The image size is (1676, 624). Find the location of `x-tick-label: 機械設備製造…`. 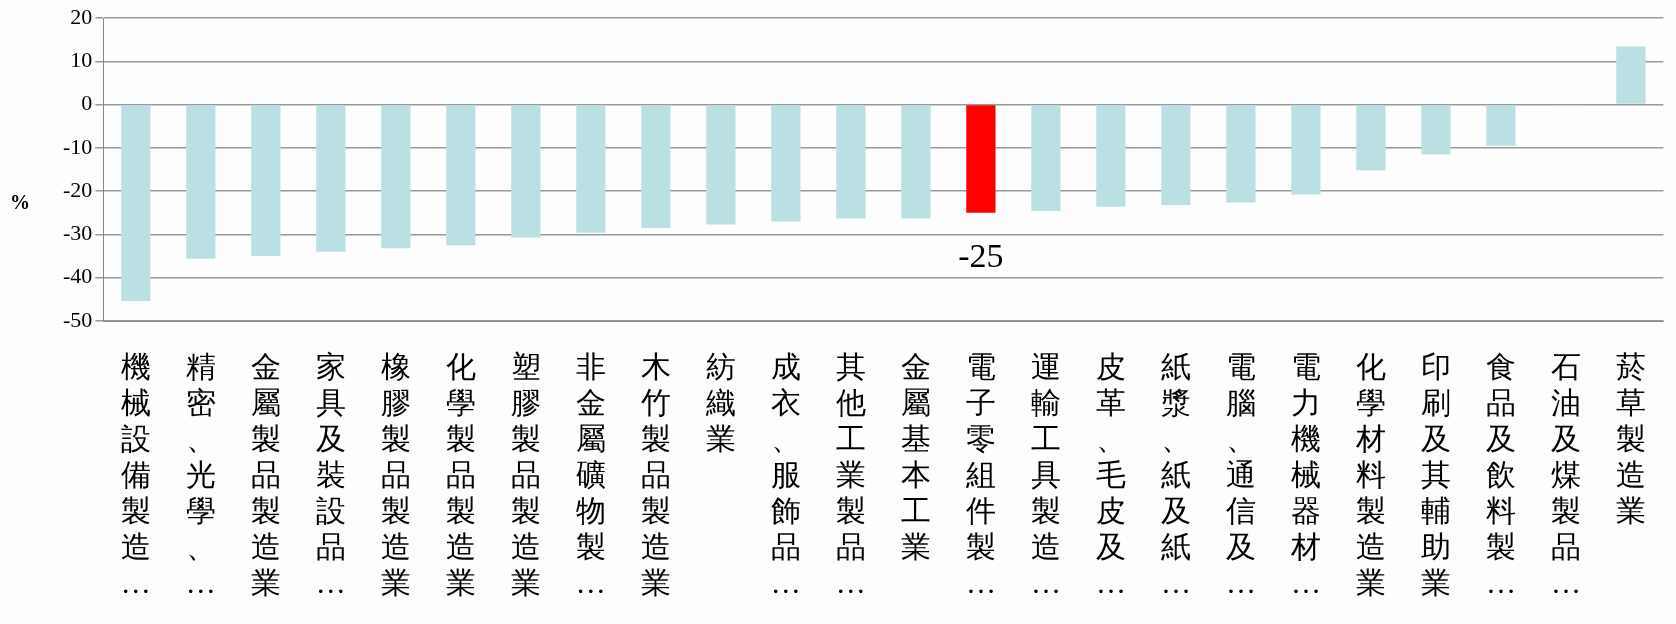

x-tick-label: 機械設備製造… is located at coordinates (135, 474).